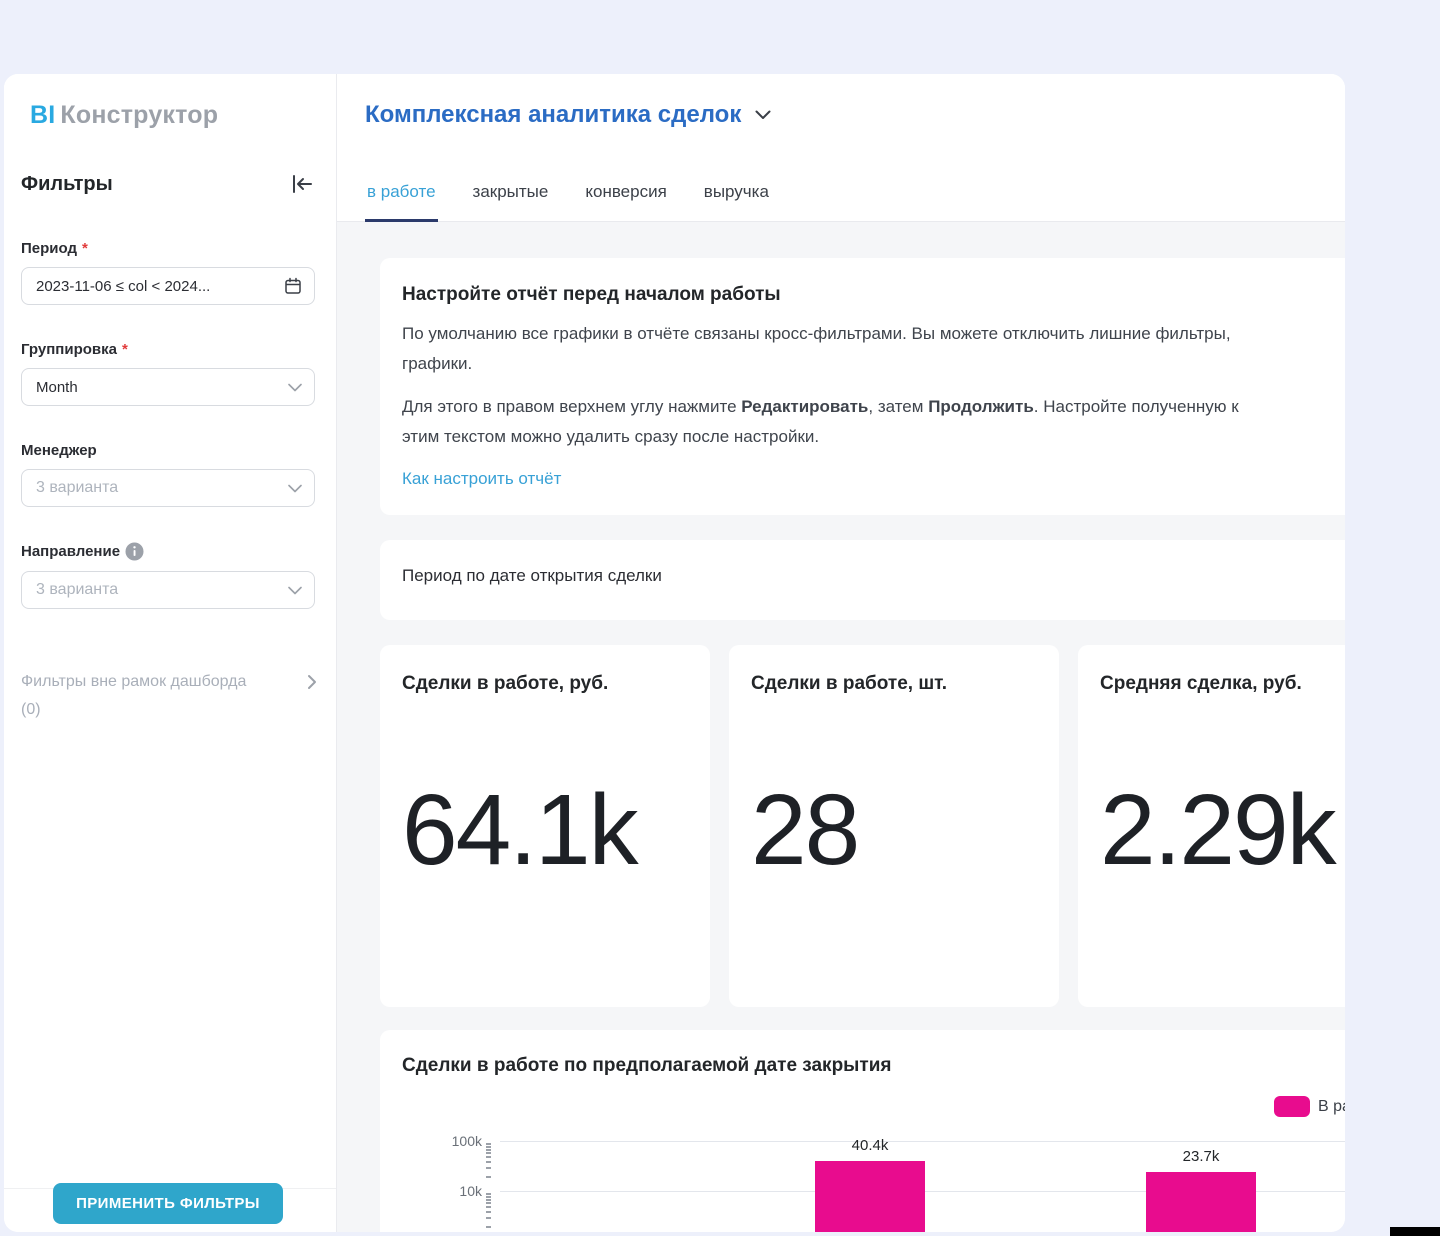  What do you see at coordinates (736, 191) in the screenshot?
I see `tab-vyruchka: выручка` at bounding box center [736, 191].